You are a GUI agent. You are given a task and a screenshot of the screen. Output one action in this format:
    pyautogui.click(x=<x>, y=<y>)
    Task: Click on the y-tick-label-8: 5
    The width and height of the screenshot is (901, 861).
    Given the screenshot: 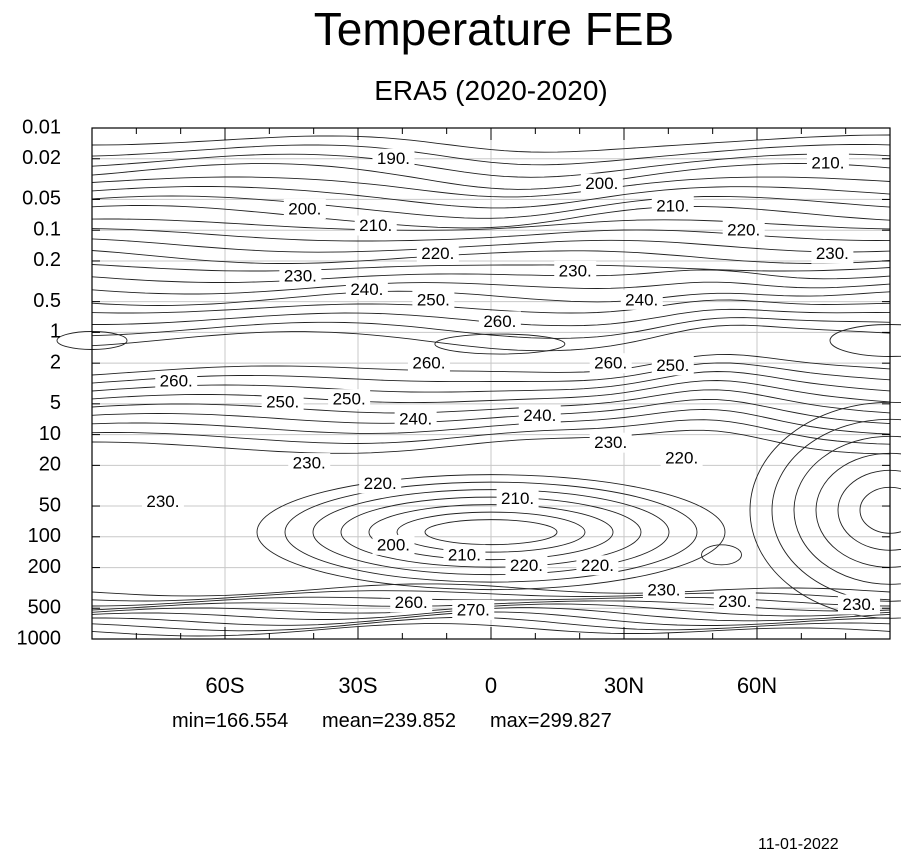 What is the action you would take?
    pyautogui.click(x=55, y=403)
    